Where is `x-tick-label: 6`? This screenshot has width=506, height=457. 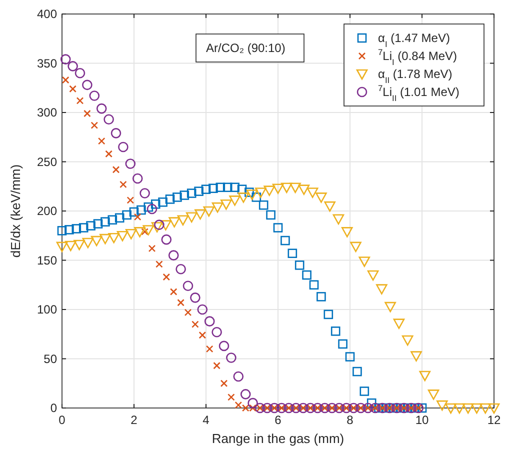
x-tick-label: 6 is located at coordinates (278, 420).